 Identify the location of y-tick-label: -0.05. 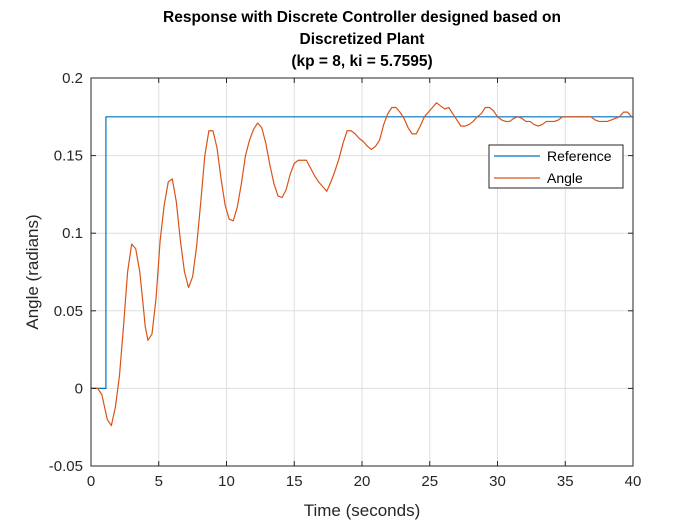
(66, 466).